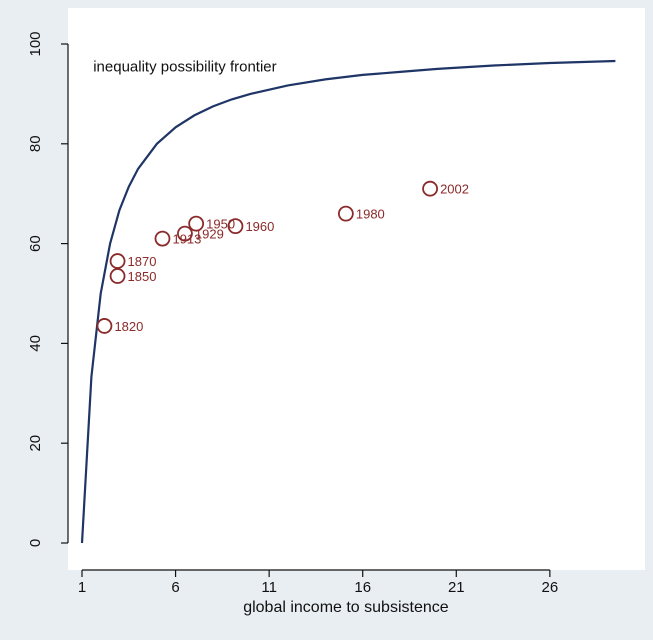  What do you see at coordinates (35, 143) in the screenshot?
I see `y-tick-label: 80` at bounding box center [35, 143].